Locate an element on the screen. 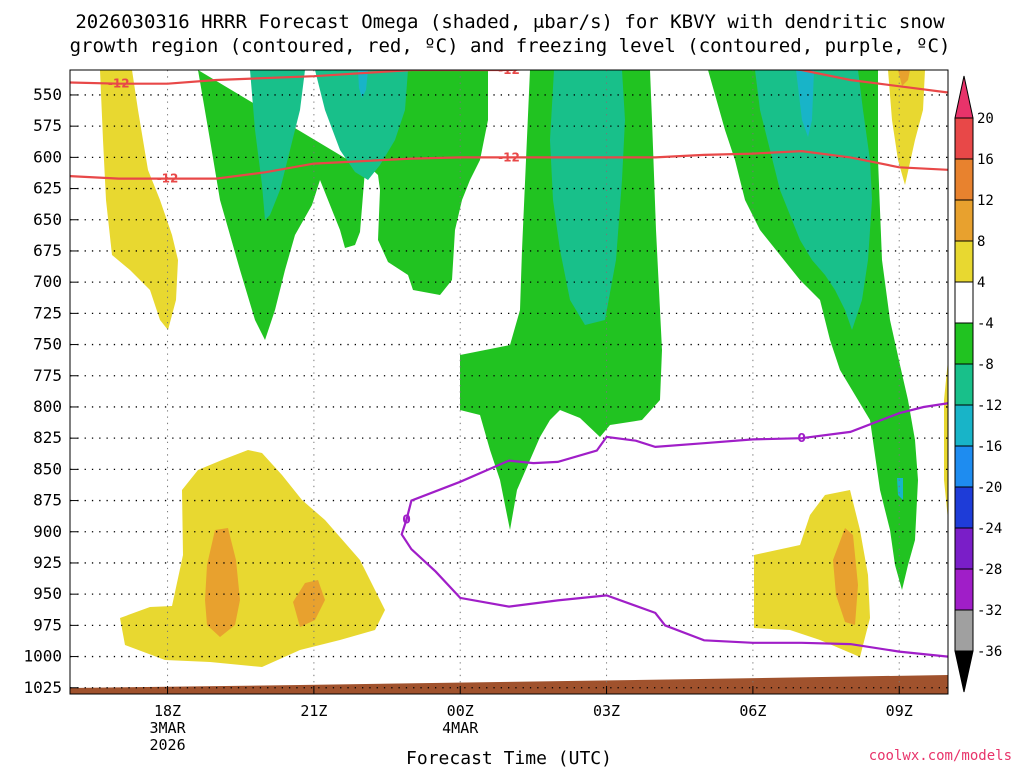 Image resolution: width=1024 pixels, height=768 pixels. x-tick-label: 21Z is located at coordinates (313, 711).